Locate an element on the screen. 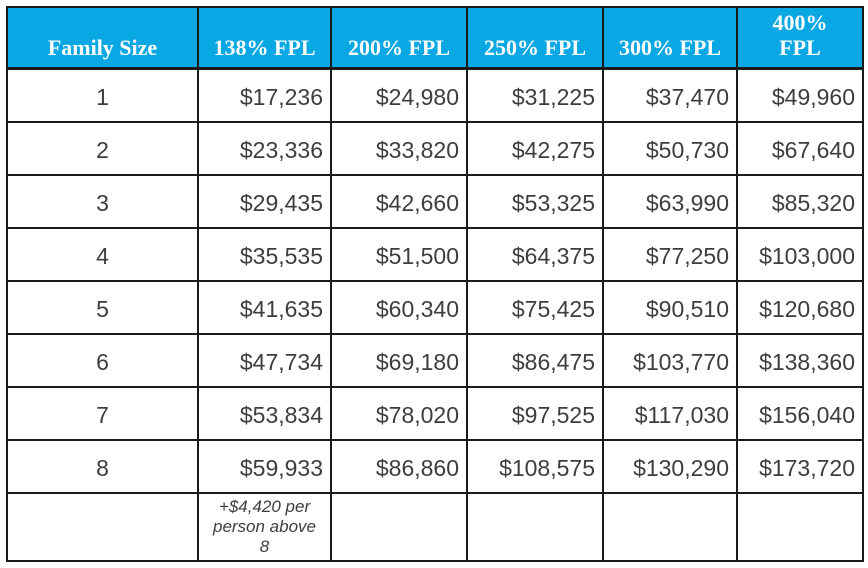 This screenshot has height=568, width=868. value-cell: $86,860 is located at coordinates (399, 466).